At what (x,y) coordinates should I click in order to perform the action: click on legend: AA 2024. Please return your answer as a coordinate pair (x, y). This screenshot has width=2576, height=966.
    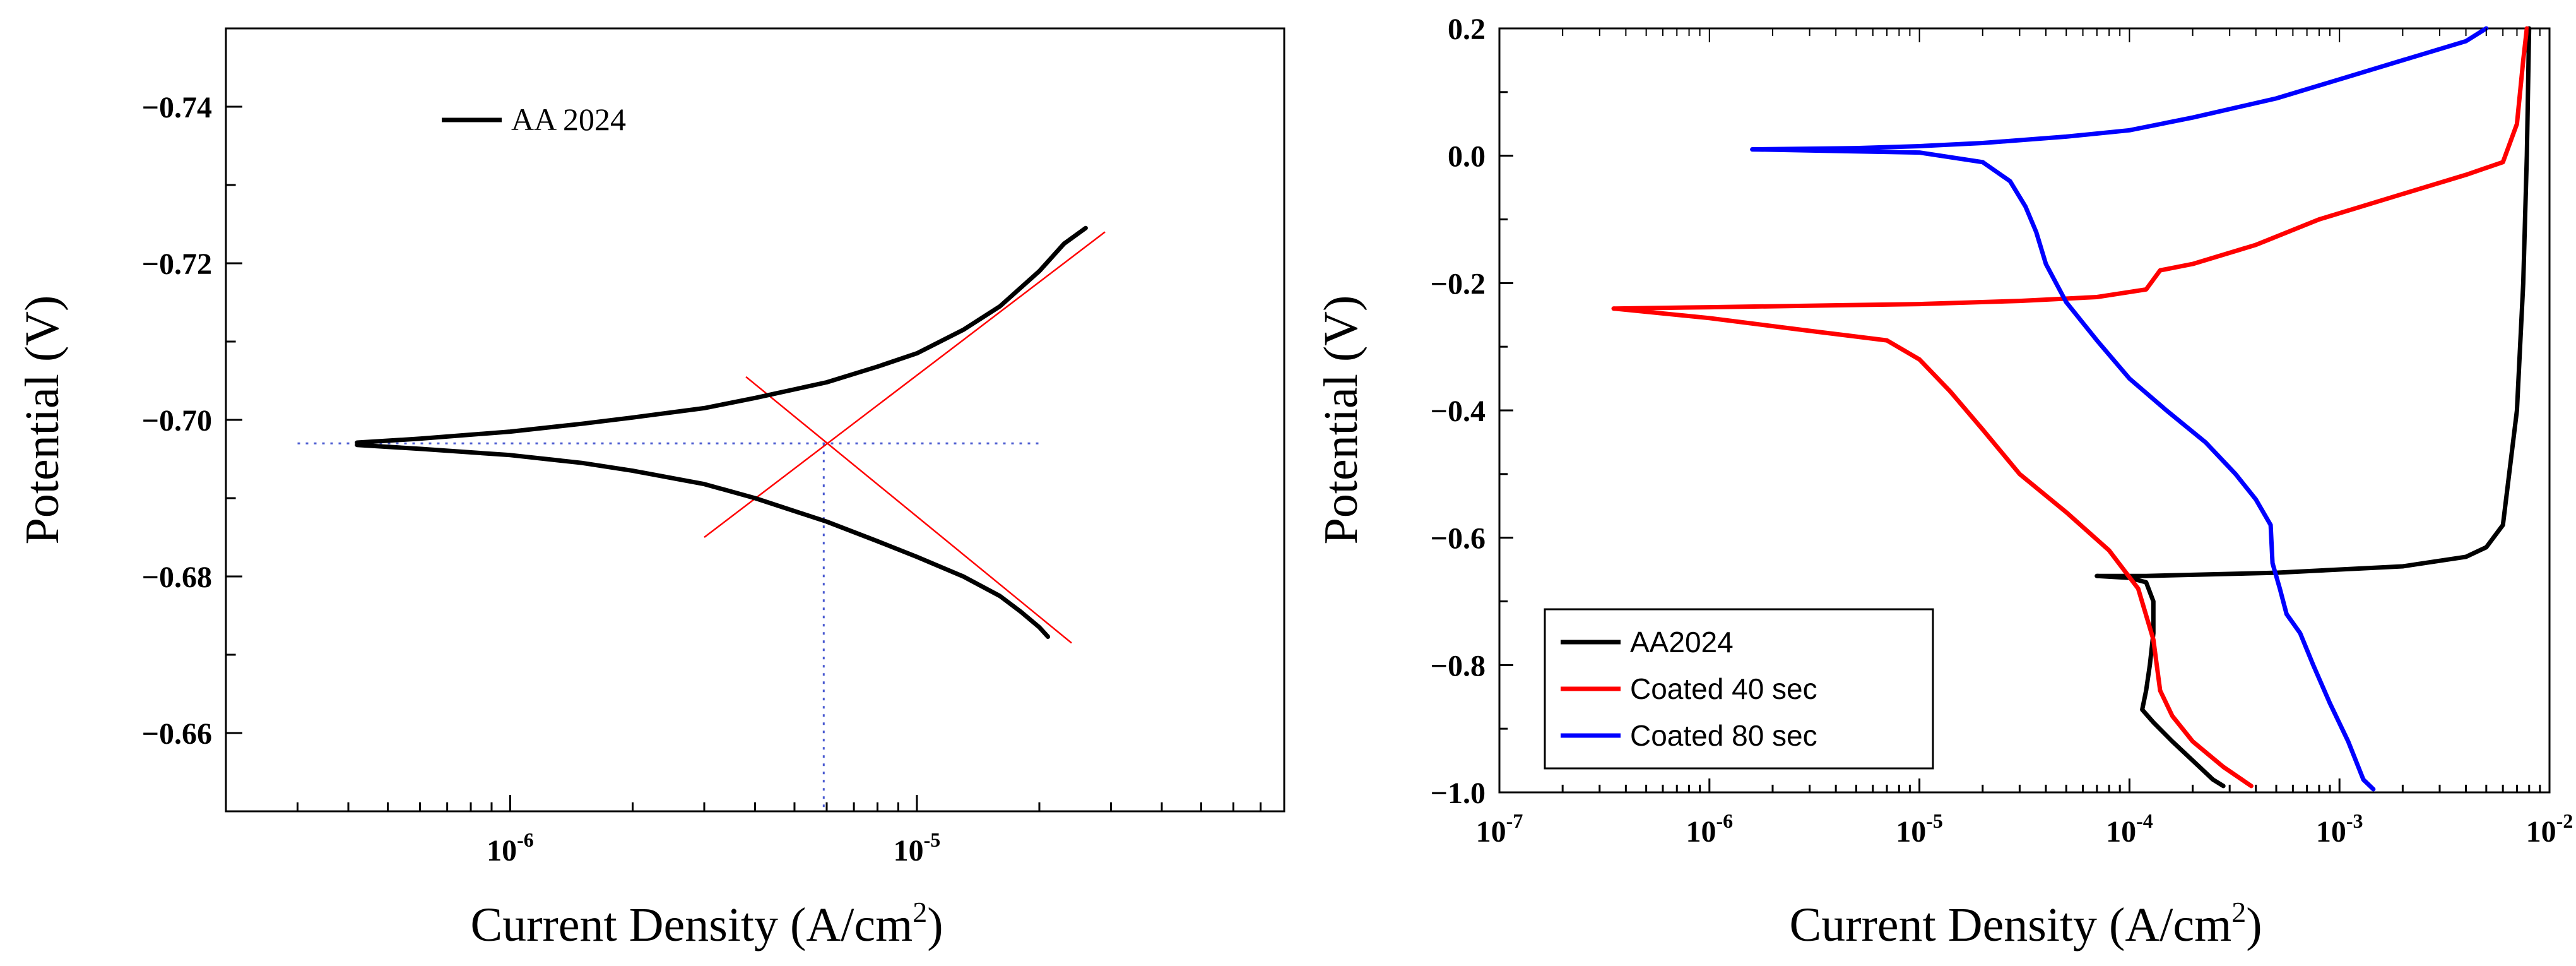
    Looking at the image, I should click on (534, 119).